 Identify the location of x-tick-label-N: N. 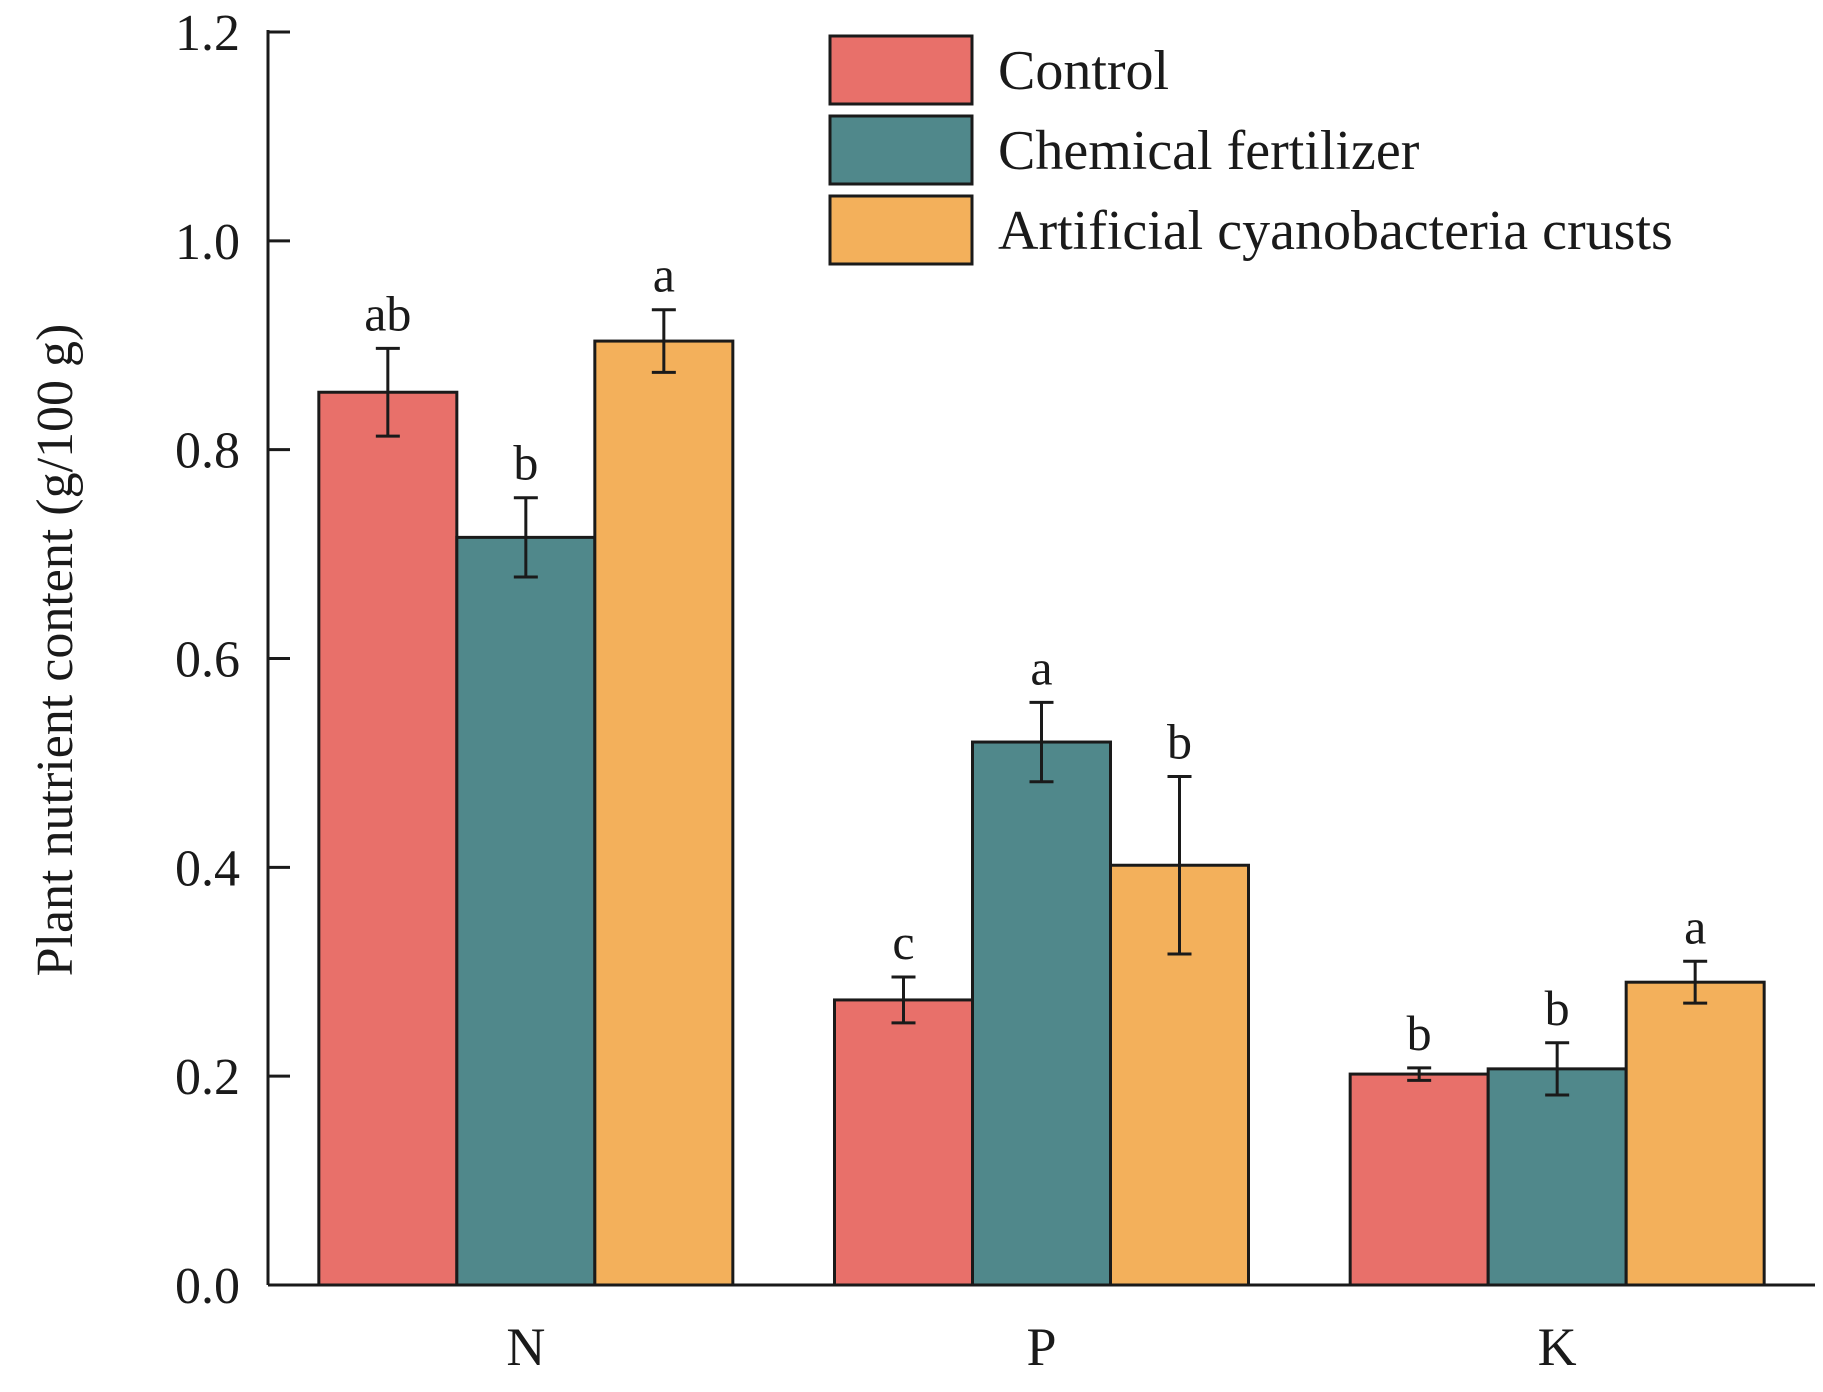
(525, 1347).